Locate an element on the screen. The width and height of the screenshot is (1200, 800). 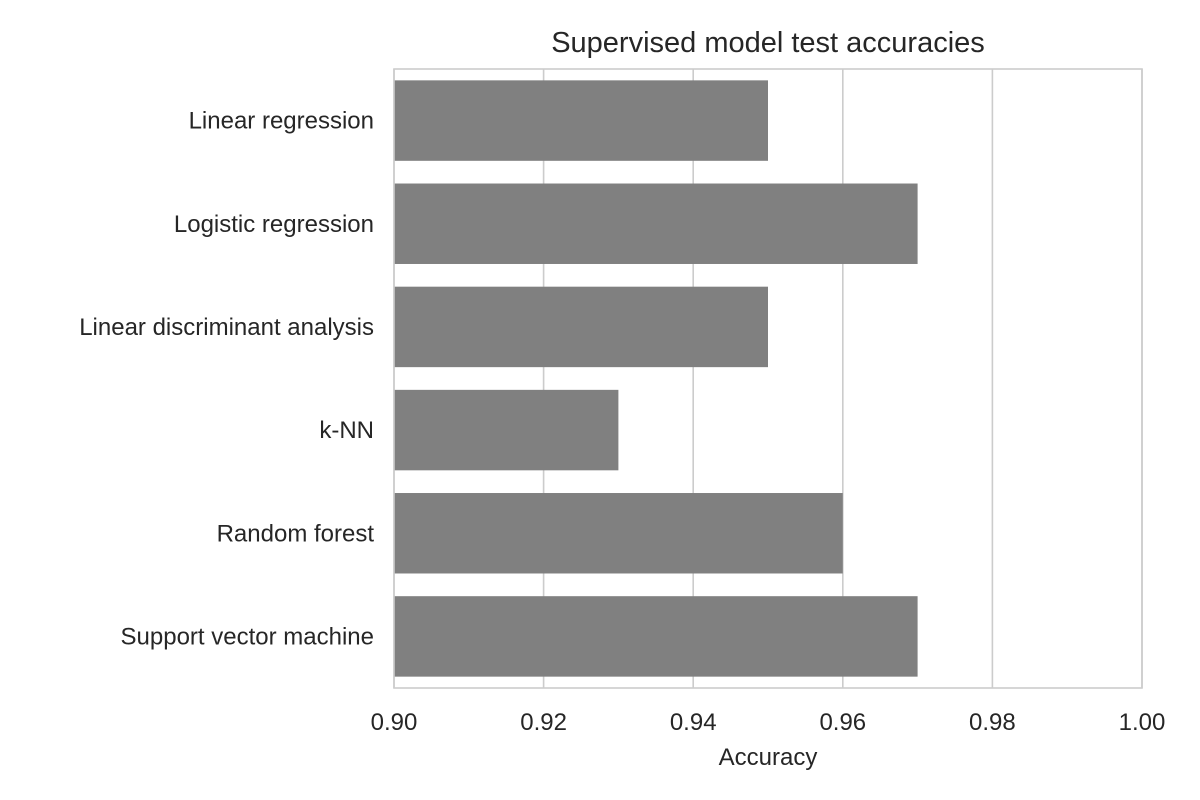
y-tick-label: k-NN is located at coordinates (346, 430).